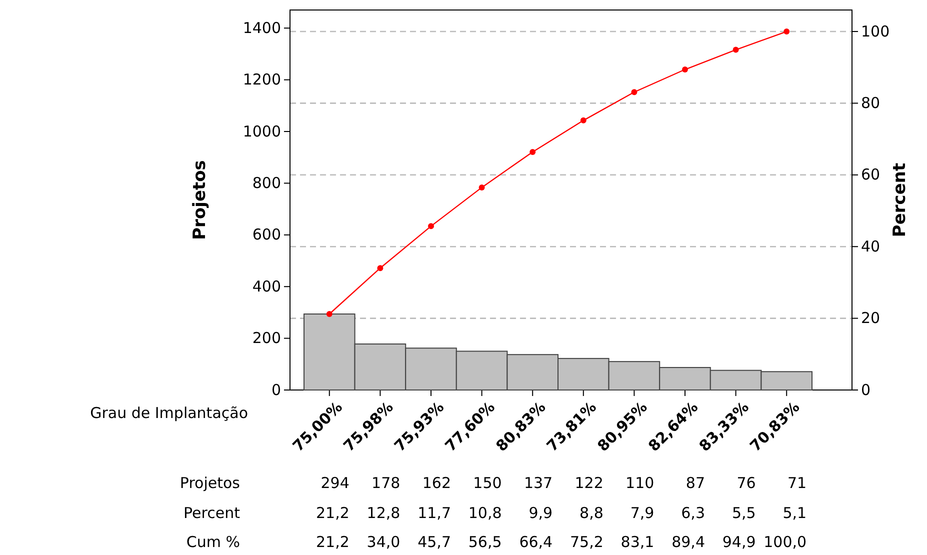 This screenshot has width=927, height=555. Describe the element at coordinates (266, 235) in the screenshot. I see `y-tick-label: 600` at that location.